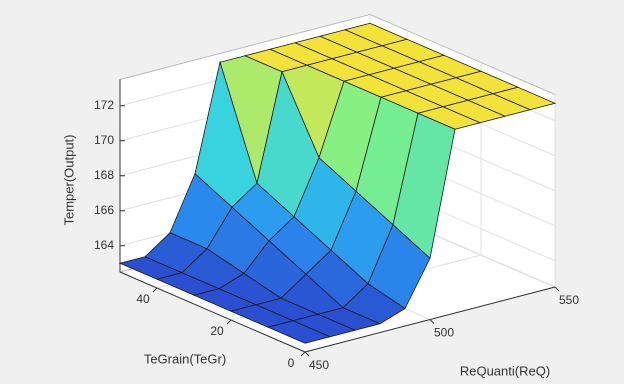  What do you see at coordinates (104, 245) in the screenshot?
I see `z-tick-label: 164` at bounding box center [104, 245].